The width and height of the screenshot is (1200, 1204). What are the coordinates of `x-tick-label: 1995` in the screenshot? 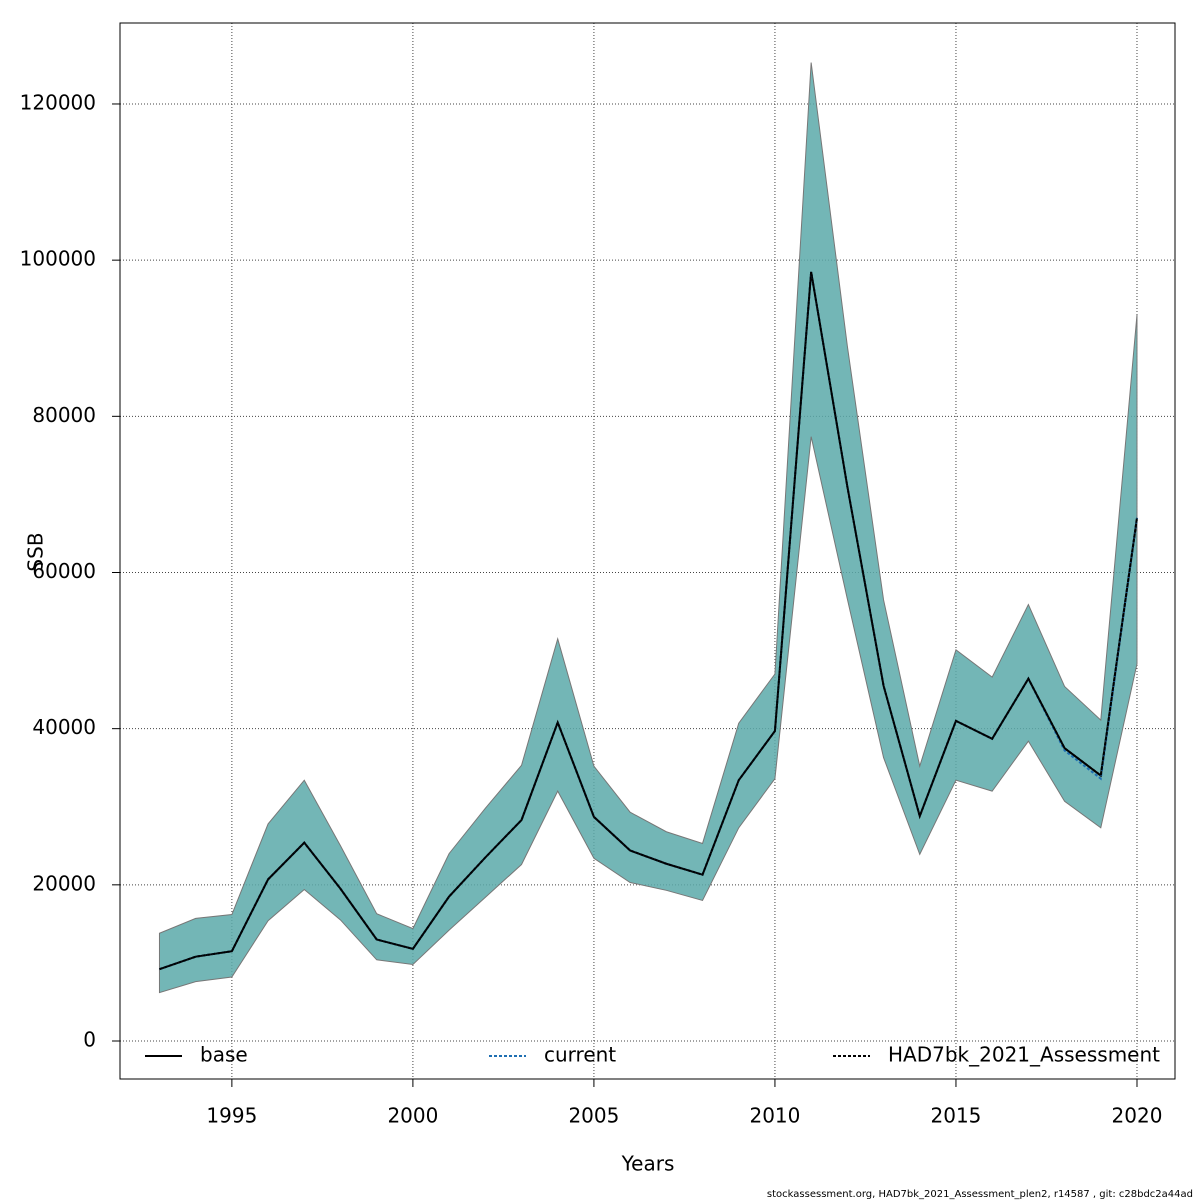 It's located at (231, 1116).